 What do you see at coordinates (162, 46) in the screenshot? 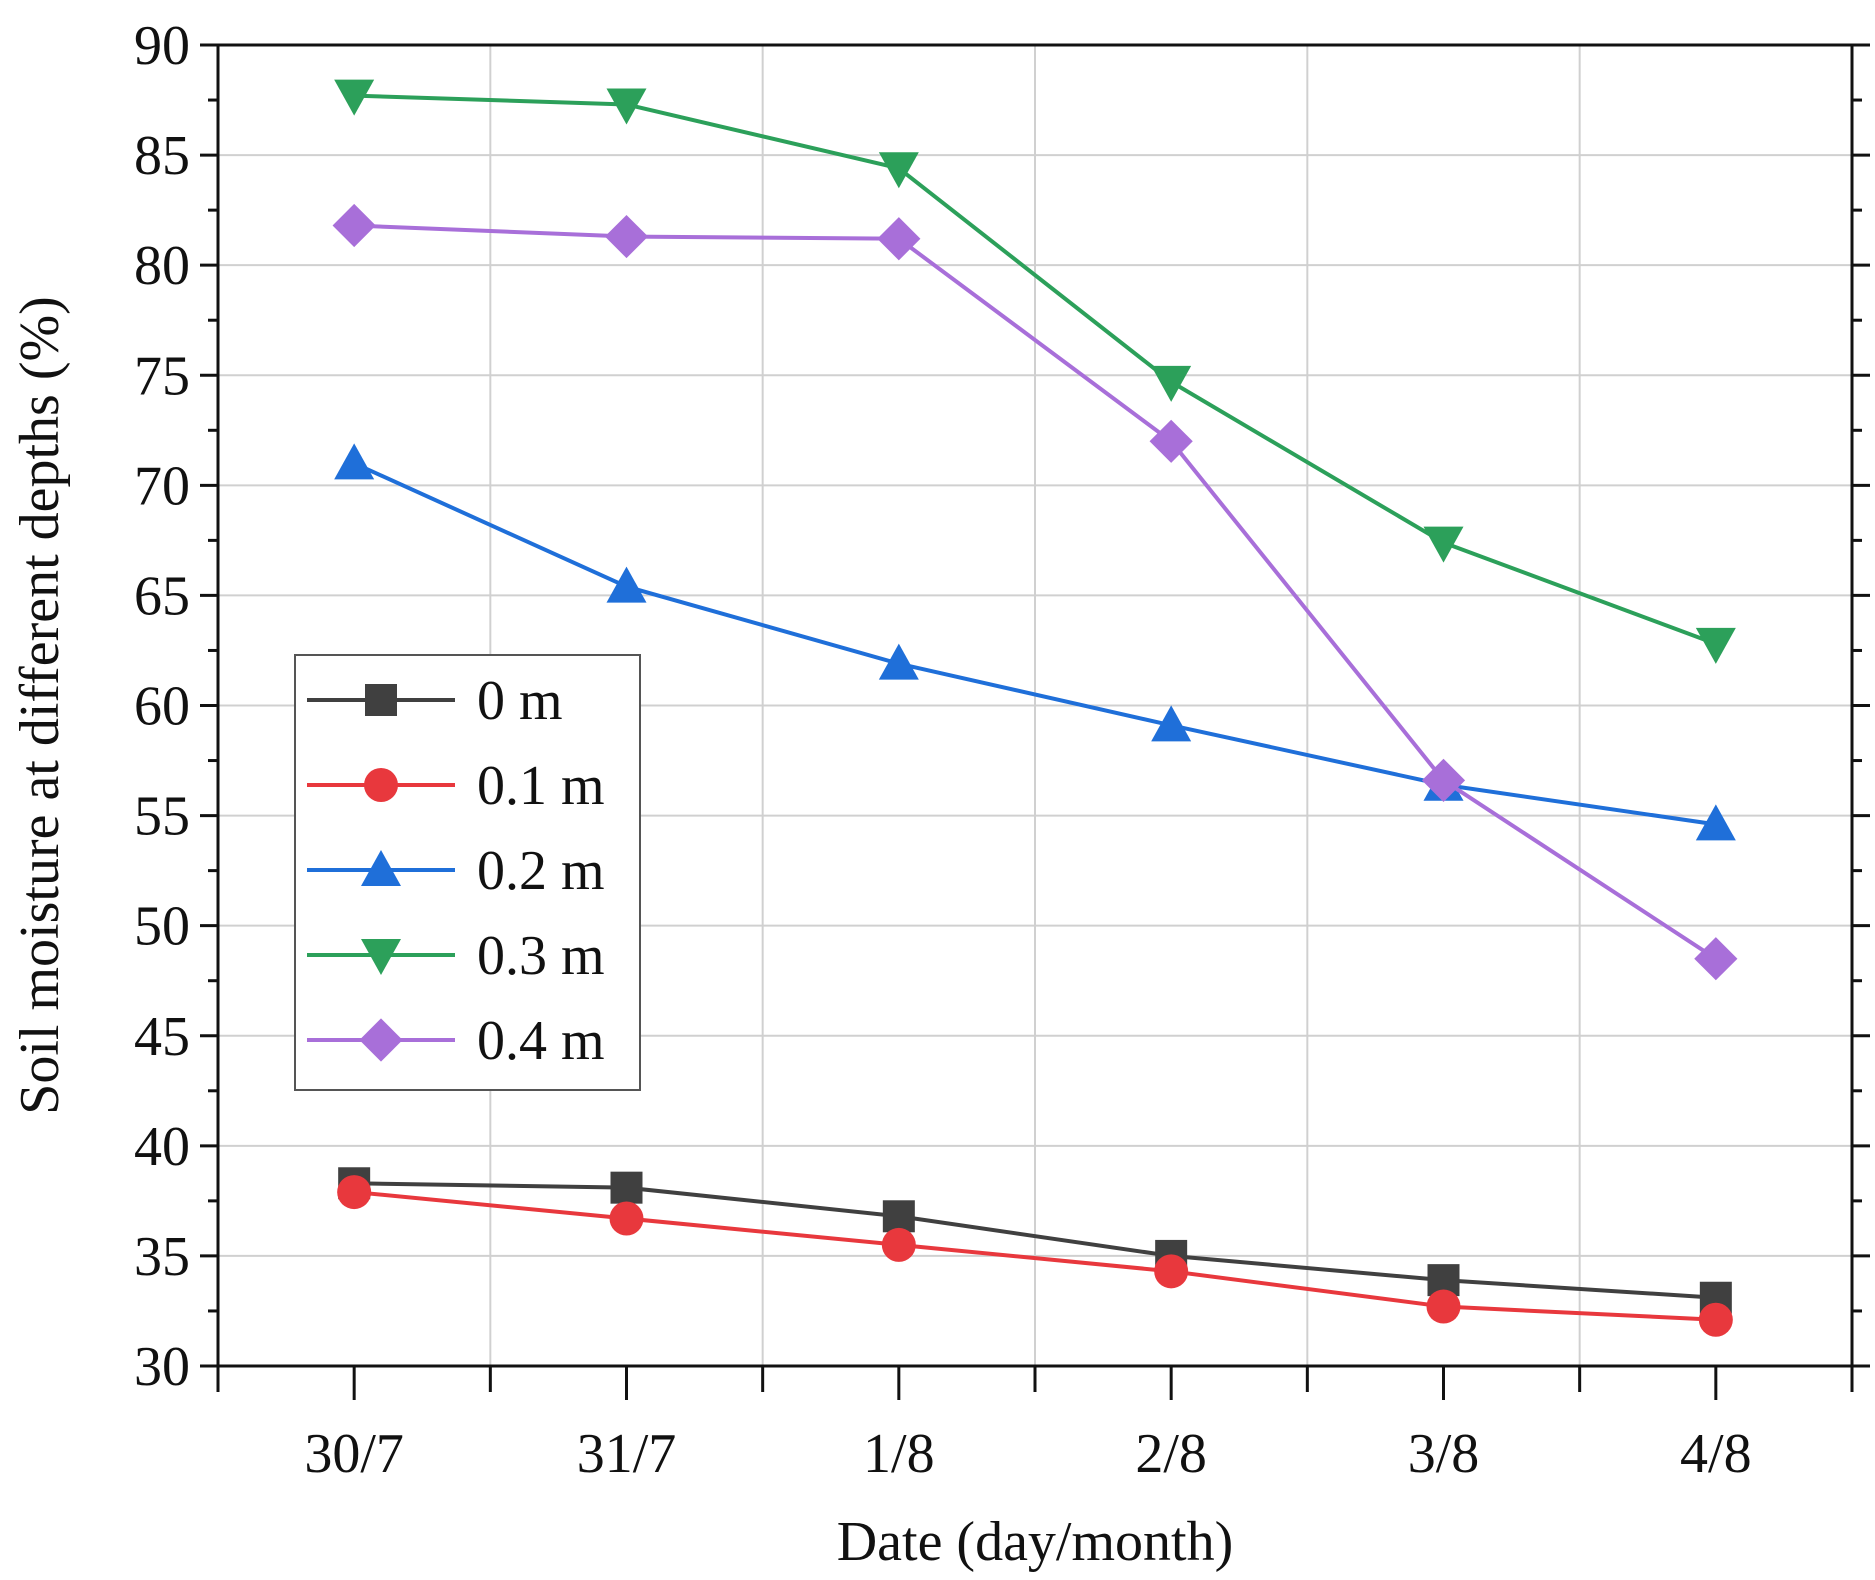
I see `y-tick-label: 90` at bounding box center [162, 46].